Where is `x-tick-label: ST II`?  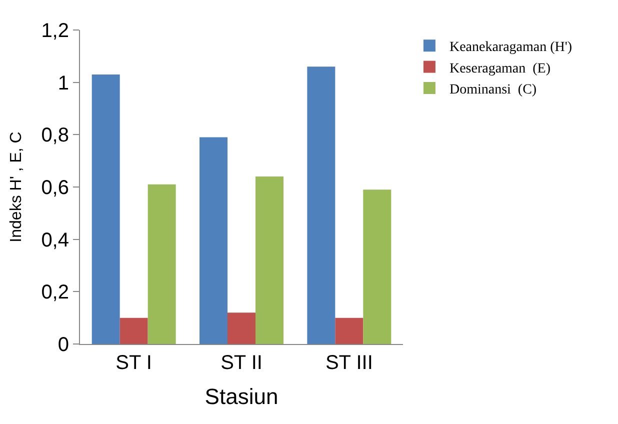
x-tick-label: ST II is located at coordinates (241, 363).